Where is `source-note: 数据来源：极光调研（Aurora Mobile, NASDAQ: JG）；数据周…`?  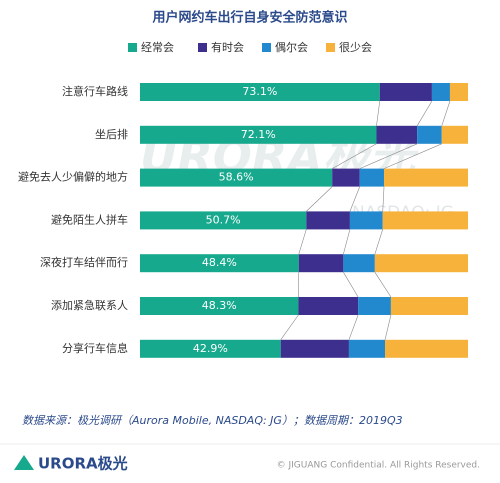 source-note: 数据来源：极光调研（Aurora Mobile, NASDAQ: JG）；数据周… is located at coordinates (212, 420).